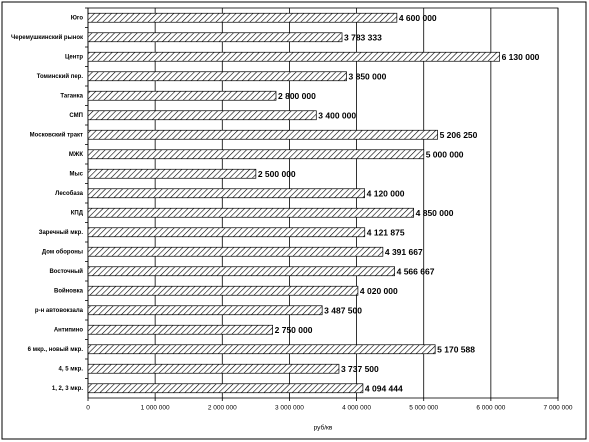  Describe the element at coordinates (69, 290) in the screenshot. I see `y-tick-label: Войновка` at that location.